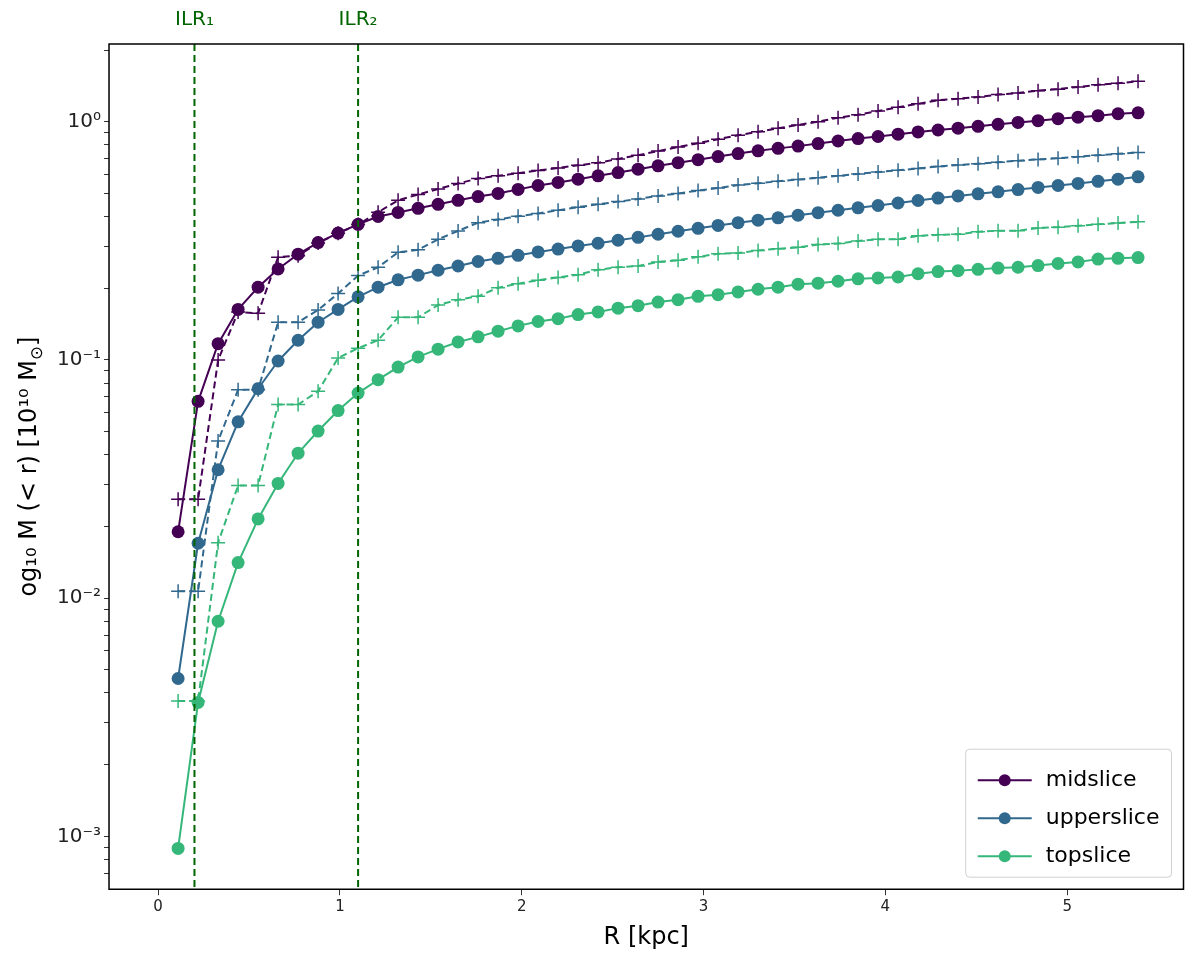 This screenshot has height=968, width=1200. I want to click on x-axis-title: R [kpc], so click(646, 935).